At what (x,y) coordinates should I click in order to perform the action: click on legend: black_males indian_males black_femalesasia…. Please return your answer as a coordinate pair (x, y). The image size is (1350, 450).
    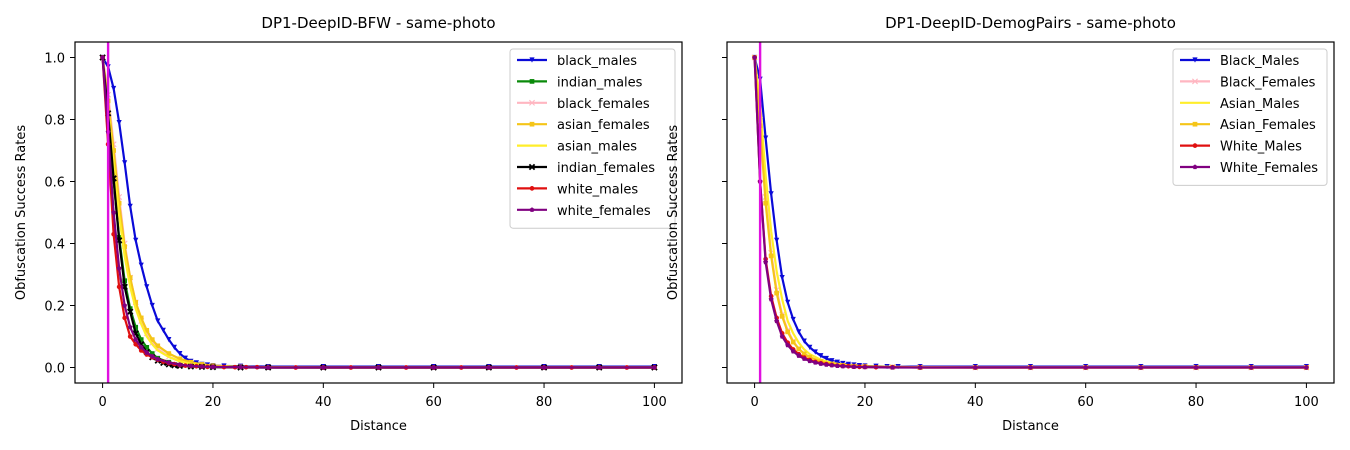
    Looking at the image, I should click on (592, 138).